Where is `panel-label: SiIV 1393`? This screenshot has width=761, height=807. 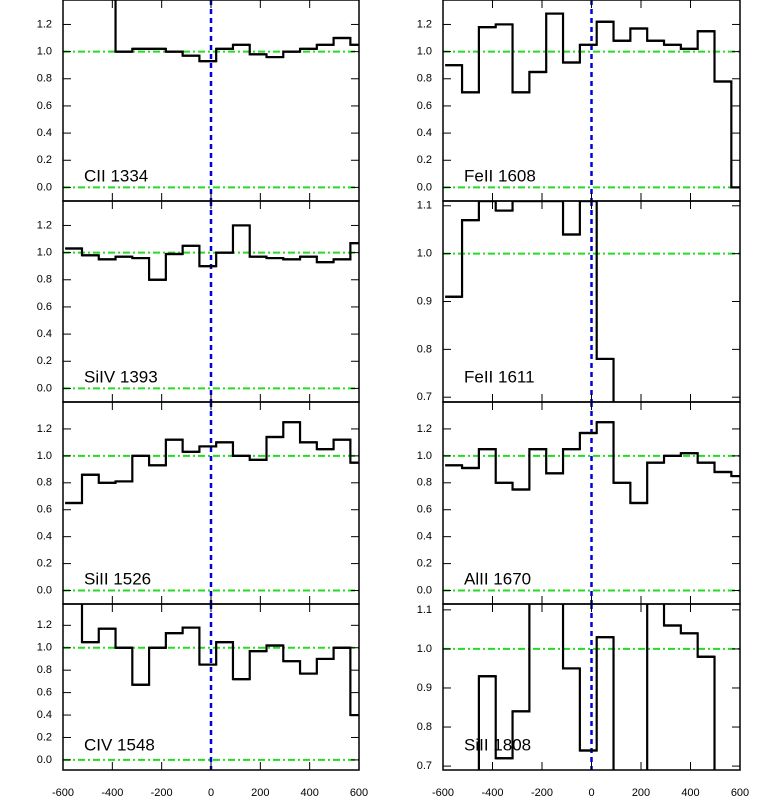
panel-label: SiIV 1393 is located at coordinates (121, 376).